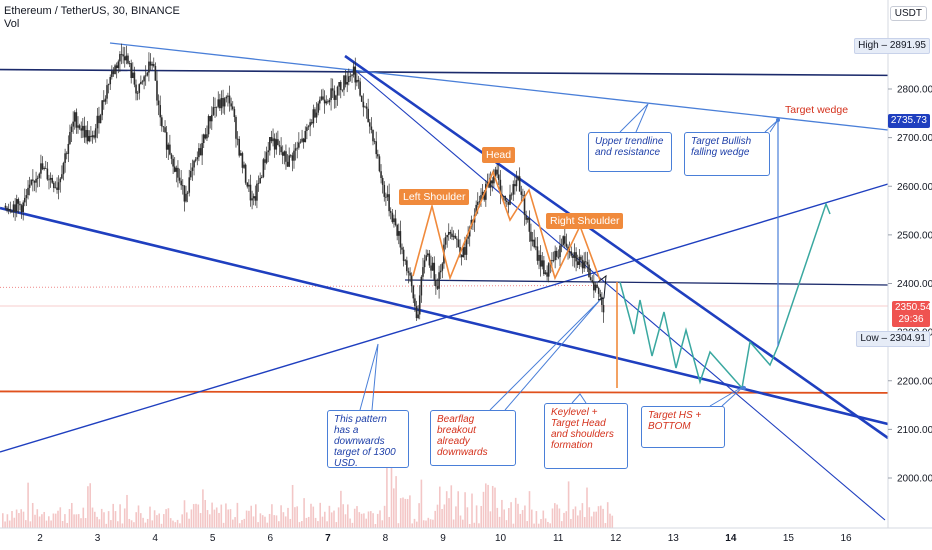 The width and height of the screenshot is (932, 550). Describe the element at coordinates (12, 24) in the screenshot. I see `volume-label: Vol` at that location.